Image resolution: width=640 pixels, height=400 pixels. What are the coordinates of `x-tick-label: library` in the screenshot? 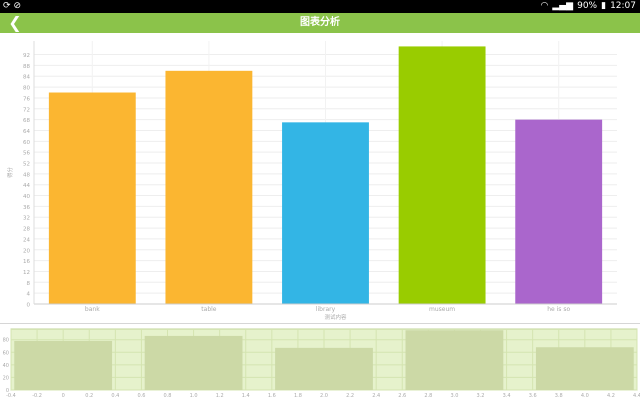 It's located at (326, 309).